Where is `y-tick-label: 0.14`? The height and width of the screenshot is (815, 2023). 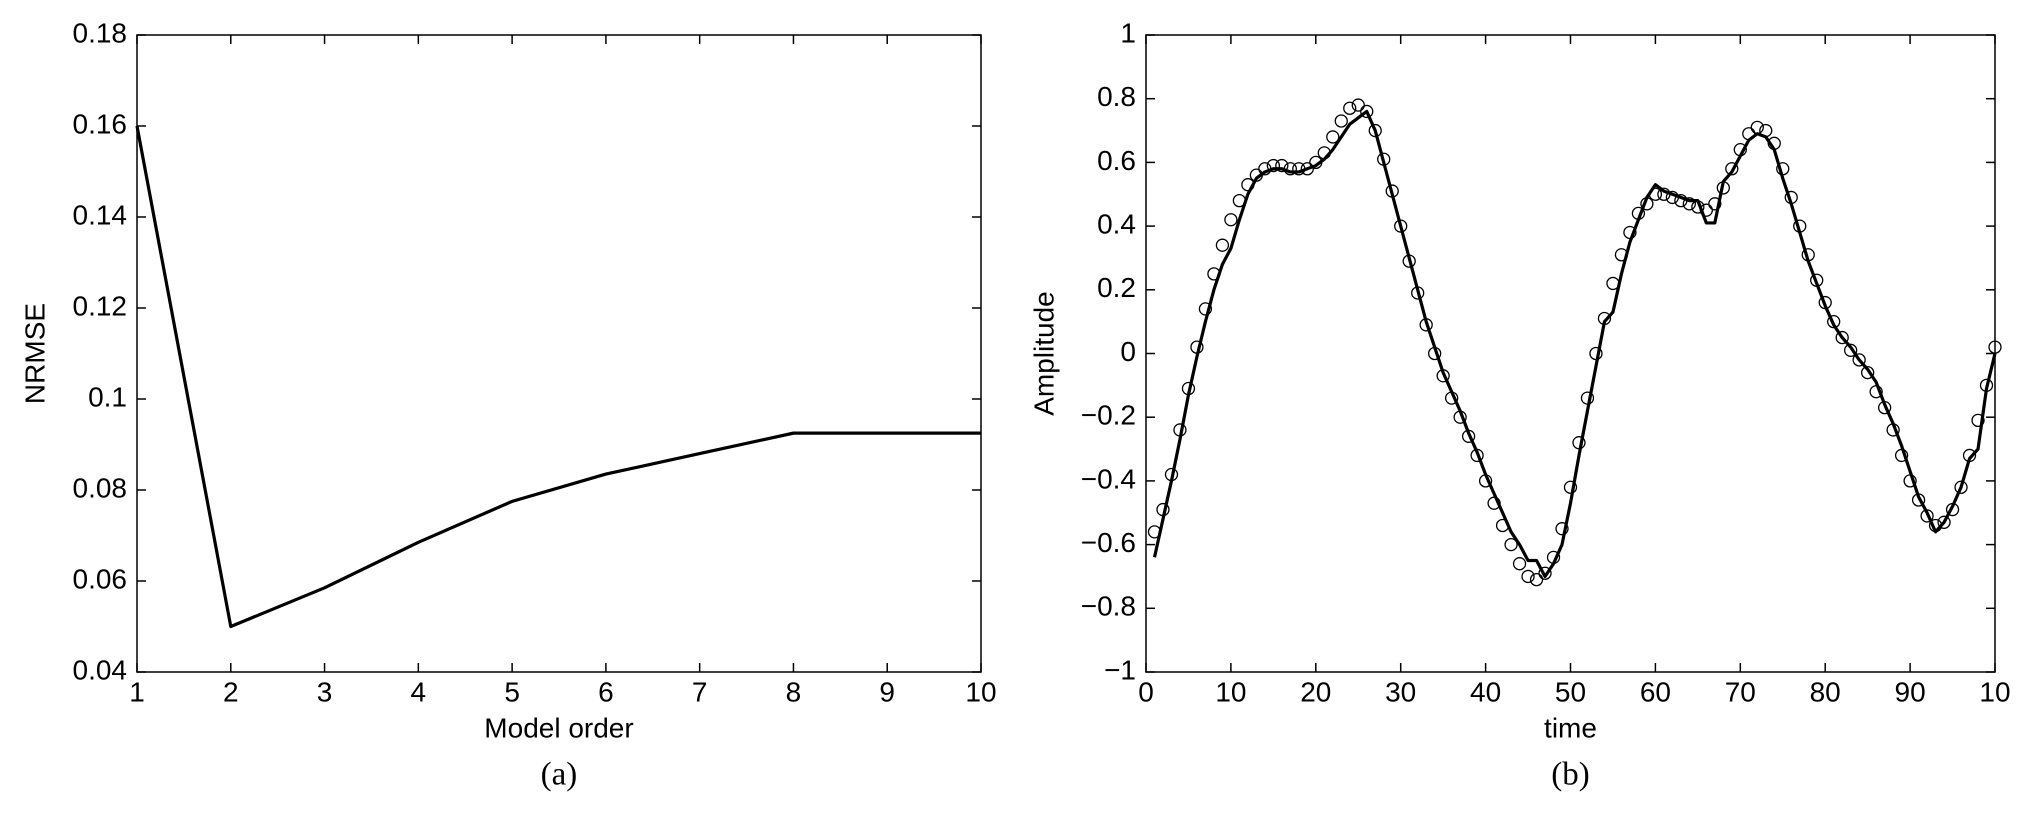 y-tick-label: 0.14 is located at coordinates (100, 214).